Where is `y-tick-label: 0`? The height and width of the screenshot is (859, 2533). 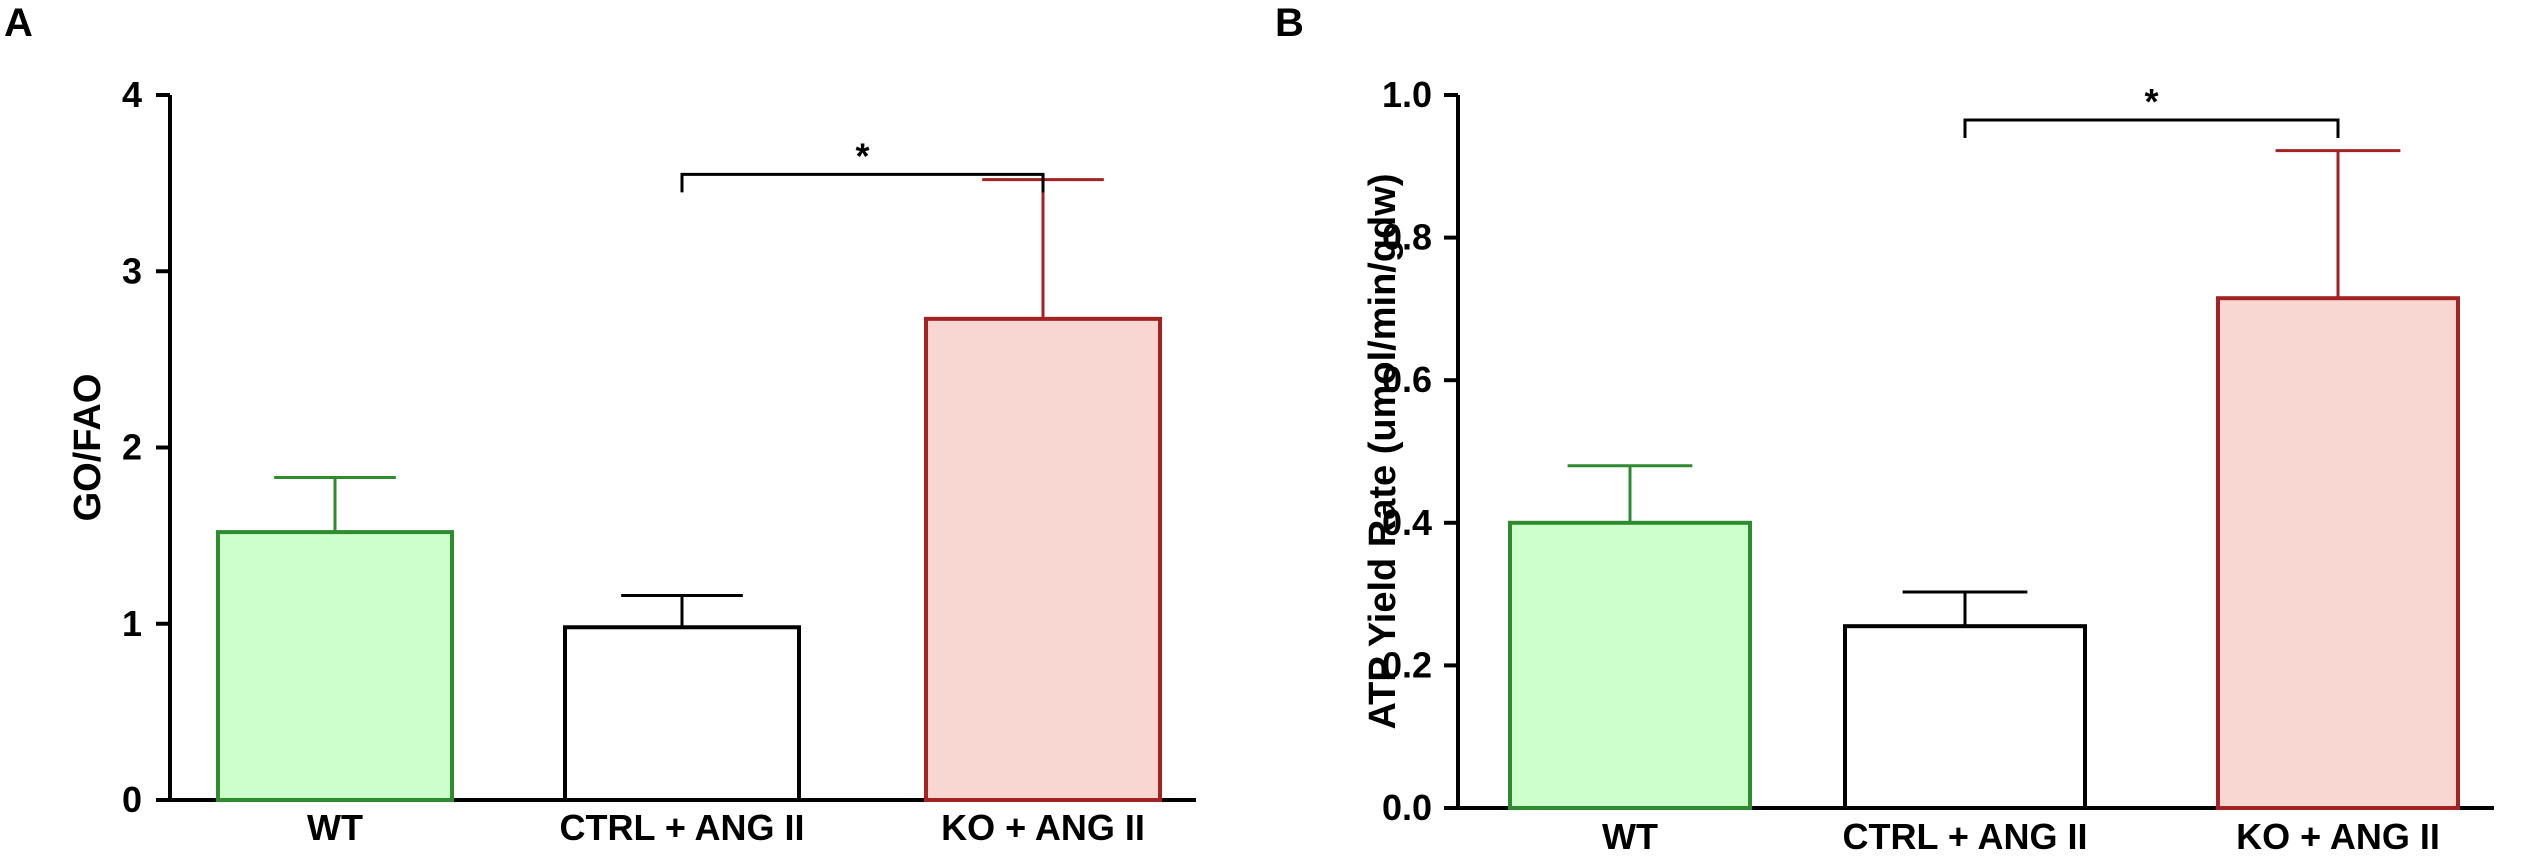
y-tick-label: 0 is located at coordinates (132, 799).